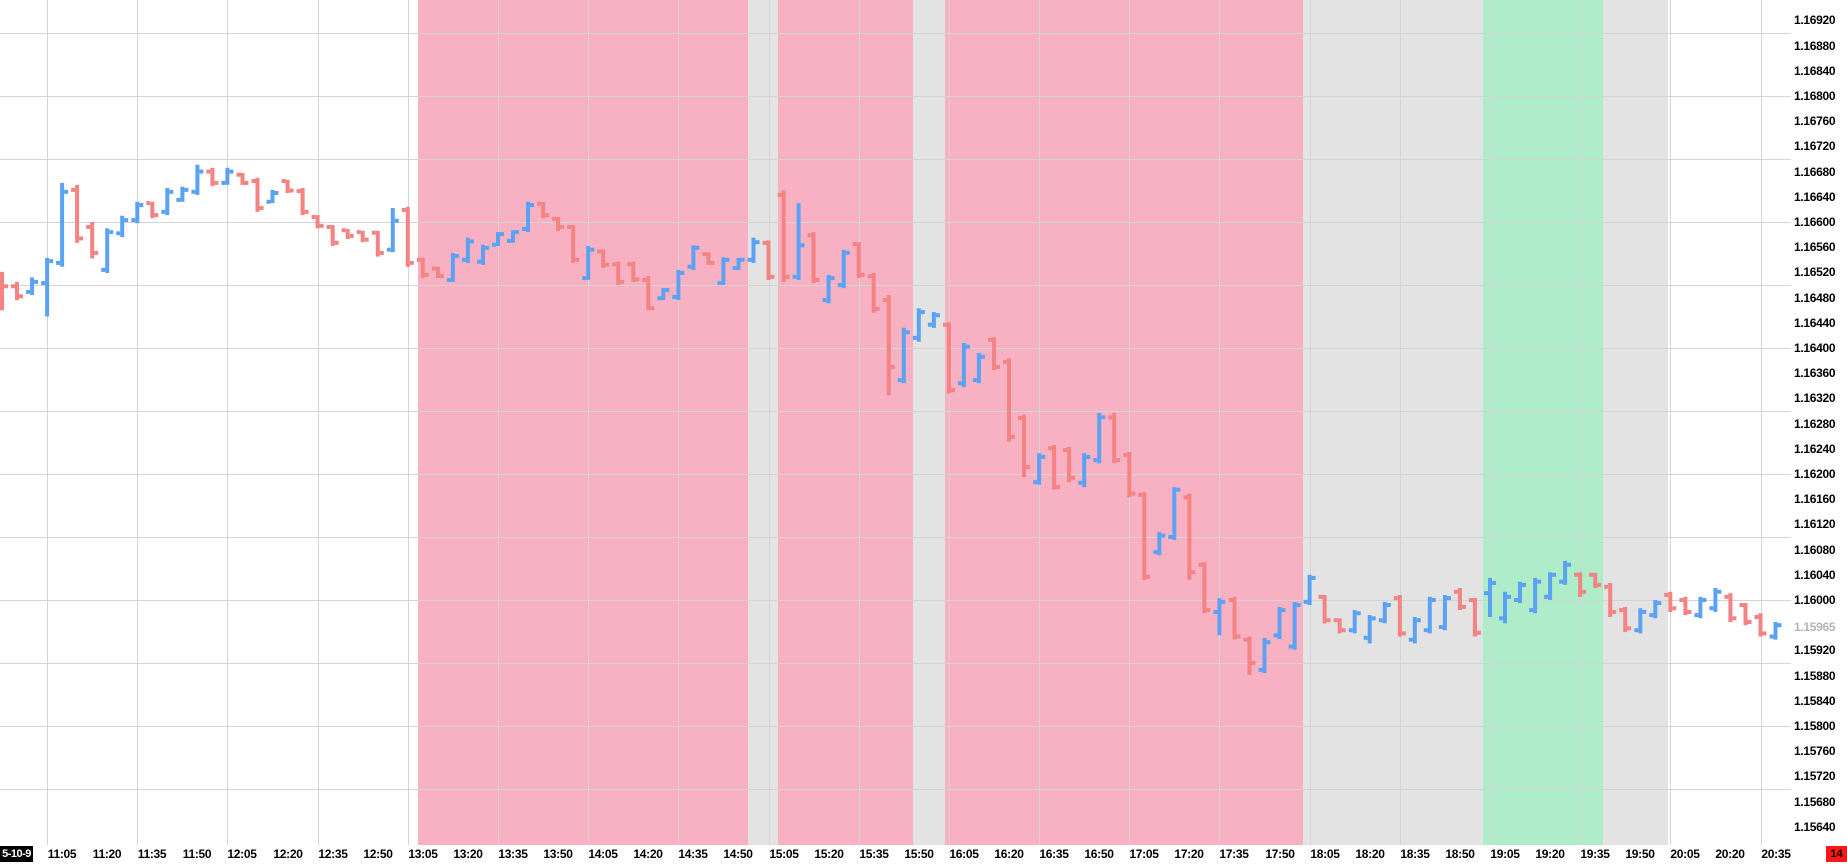 This screenshot has height=865, width=1847. What do you see at coordinates (1815, 348) in the screenshot?
I see `price-tick-label: 1.16400` at bounding box center [1815, 348].